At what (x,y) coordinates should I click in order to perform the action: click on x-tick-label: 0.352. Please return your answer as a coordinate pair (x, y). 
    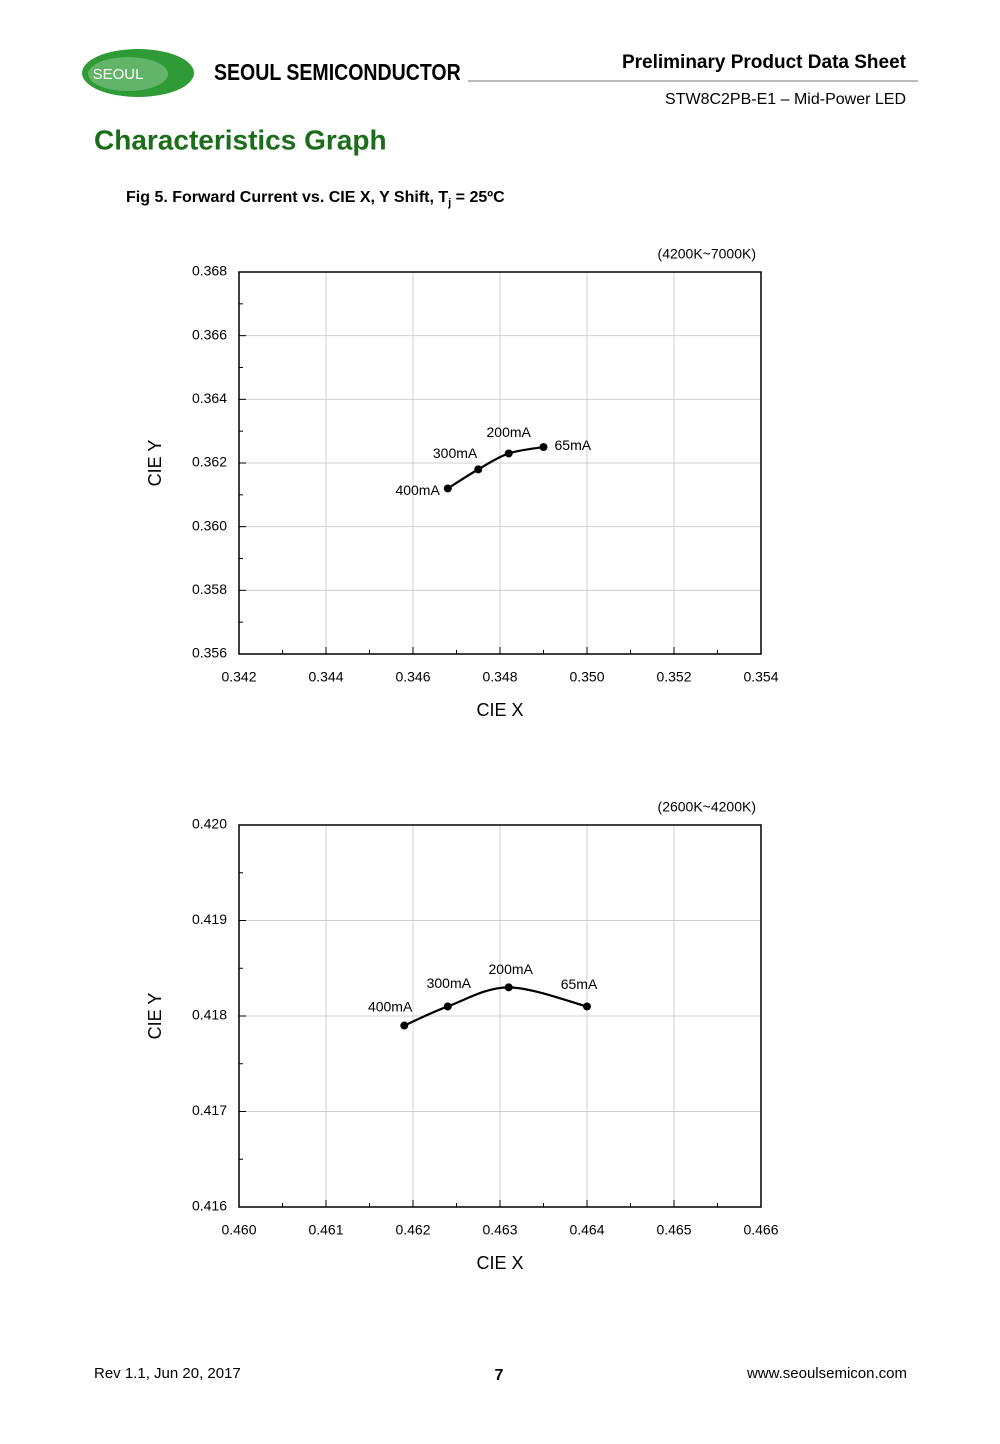
    Looking at the image, I should click on (673, 677).